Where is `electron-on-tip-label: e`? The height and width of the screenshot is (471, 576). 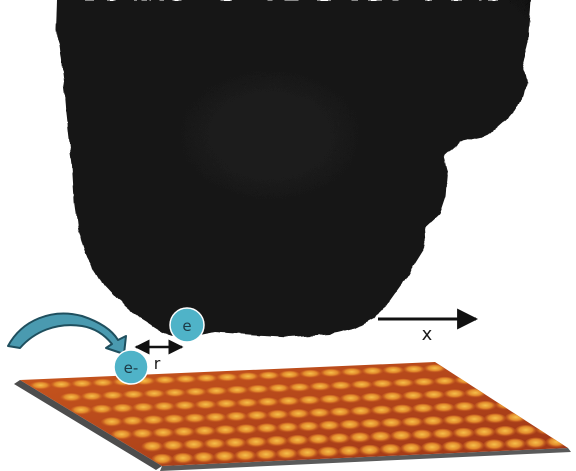 electron-on-tip-label: e is located at coordinates (186, 326).